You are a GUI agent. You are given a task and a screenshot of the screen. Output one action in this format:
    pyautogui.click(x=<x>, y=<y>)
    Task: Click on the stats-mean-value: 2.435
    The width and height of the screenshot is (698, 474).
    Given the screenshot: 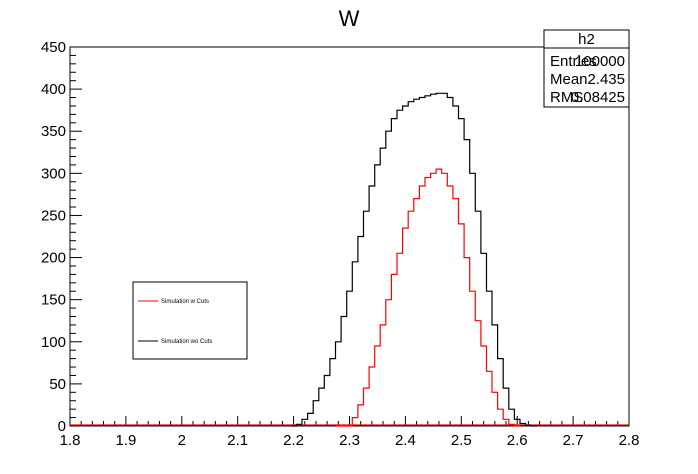 What is the action you would take?
    pyautogui.click(x=606, y=79)
    